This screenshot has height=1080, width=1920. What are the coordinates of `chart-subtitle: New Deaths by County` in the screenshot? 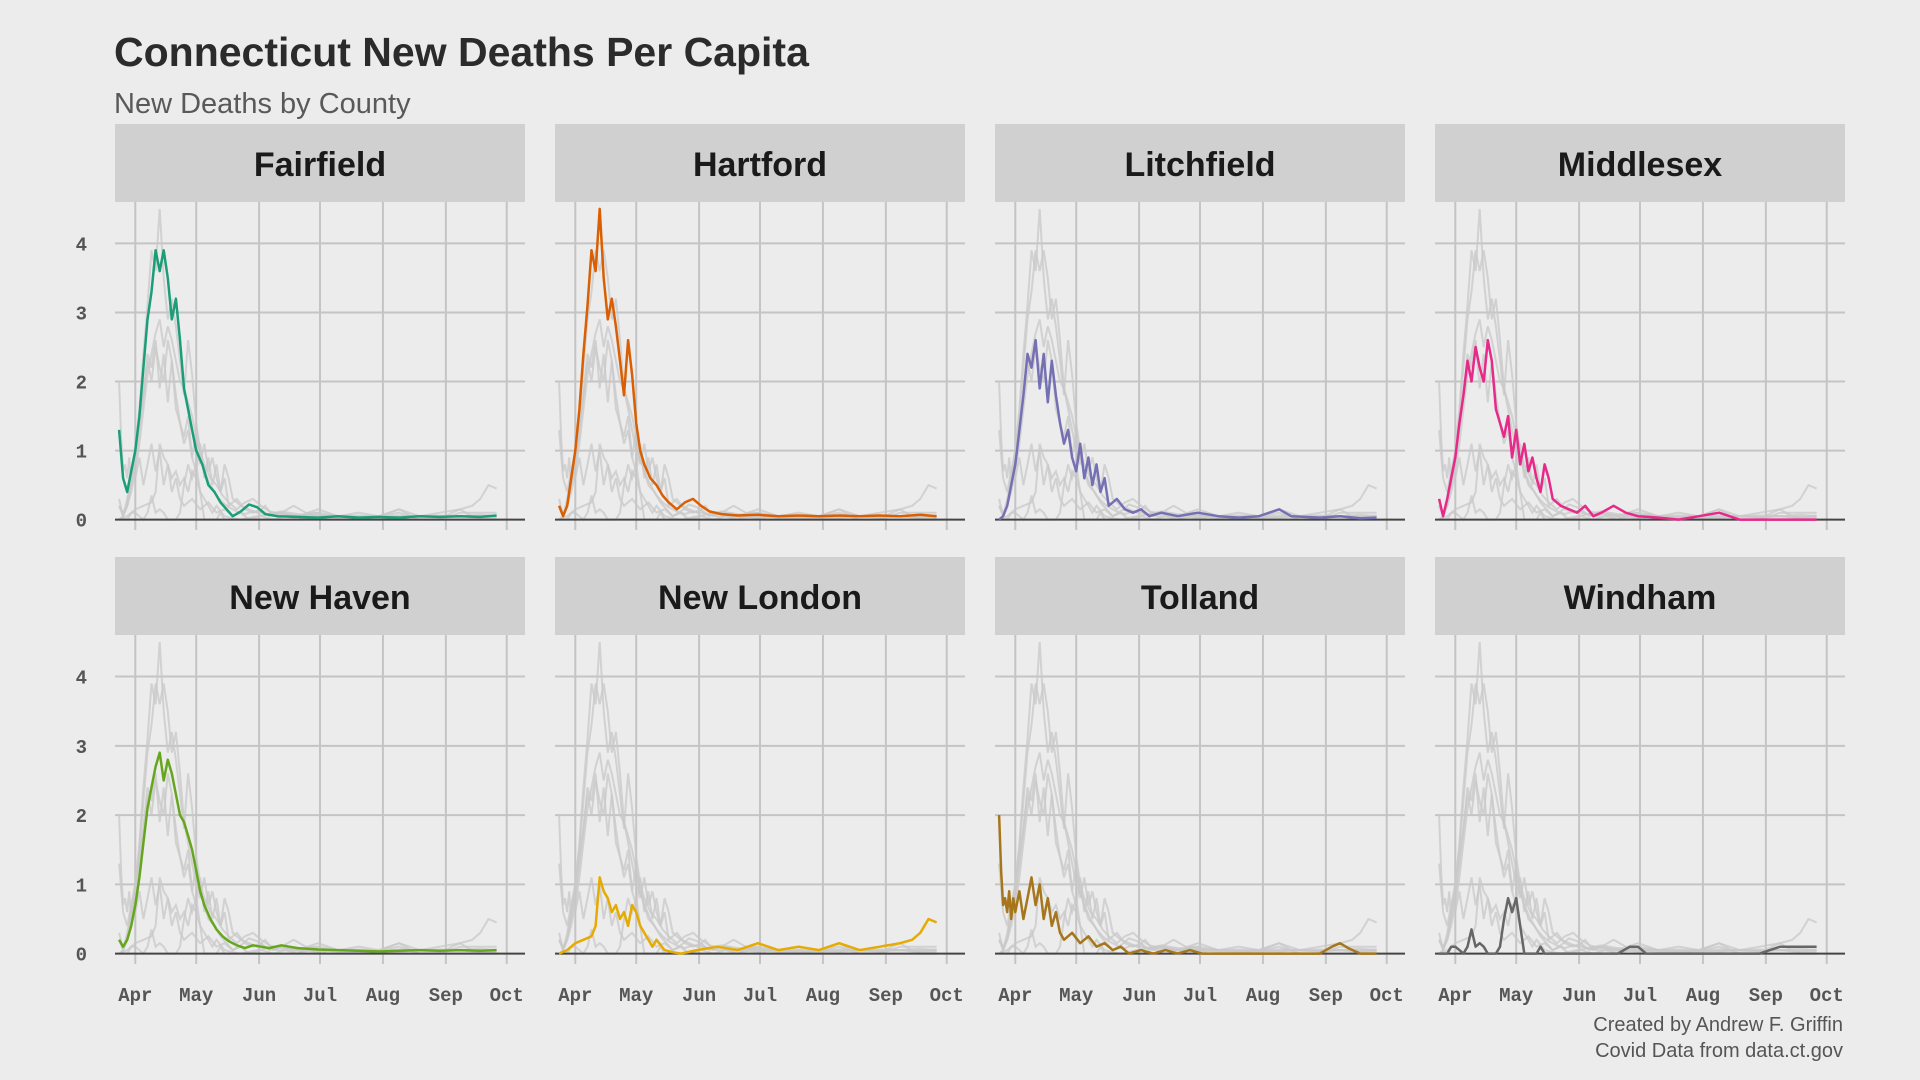 It's located at (262, 104).